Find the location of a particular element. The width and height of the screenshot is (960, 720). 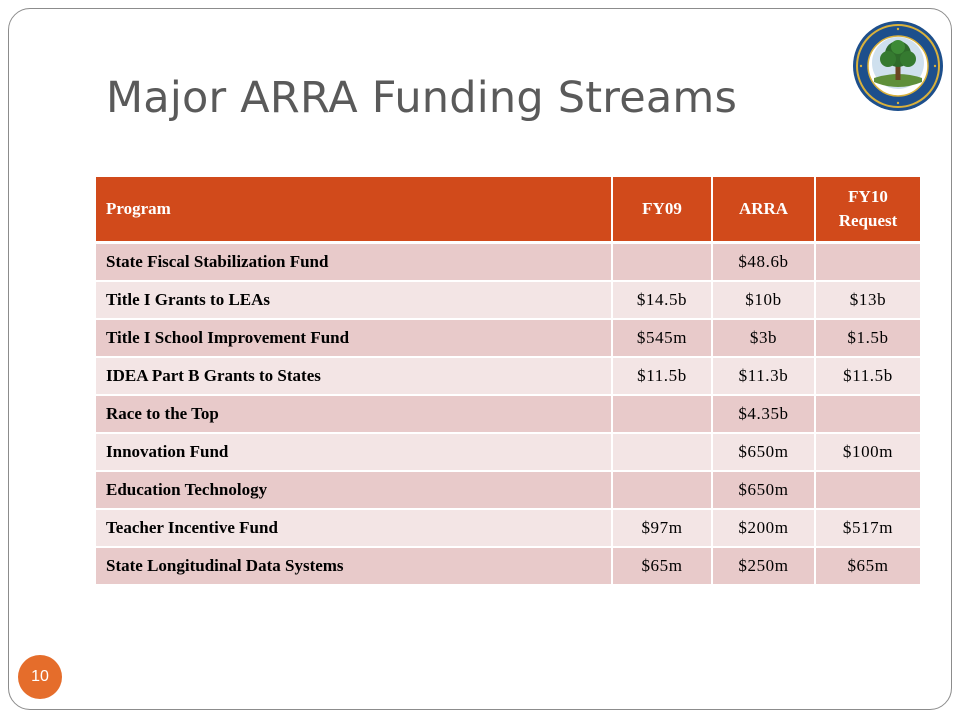

program-cell: Title I School Improvement Fund is located at coordinates (354, 339).